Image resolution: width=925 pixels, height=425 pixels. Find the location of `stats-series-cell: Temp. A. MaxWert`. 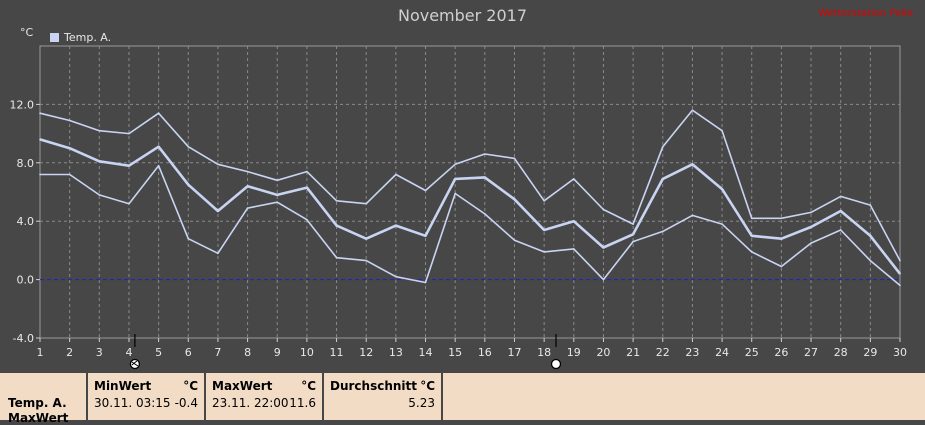

stats-series-cell: Temp. A. MaxWert is located at coordinates (43, 399).